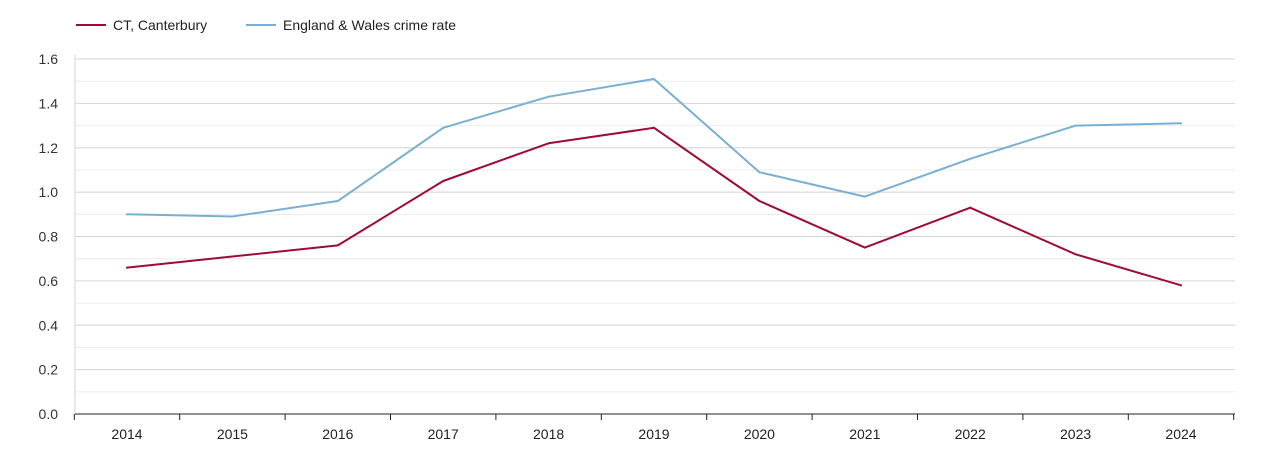 Image resolution: width=1270 pixels, height=455 pixels. I want to click on legend-item: CT, Canterbury, so click(141, 25).